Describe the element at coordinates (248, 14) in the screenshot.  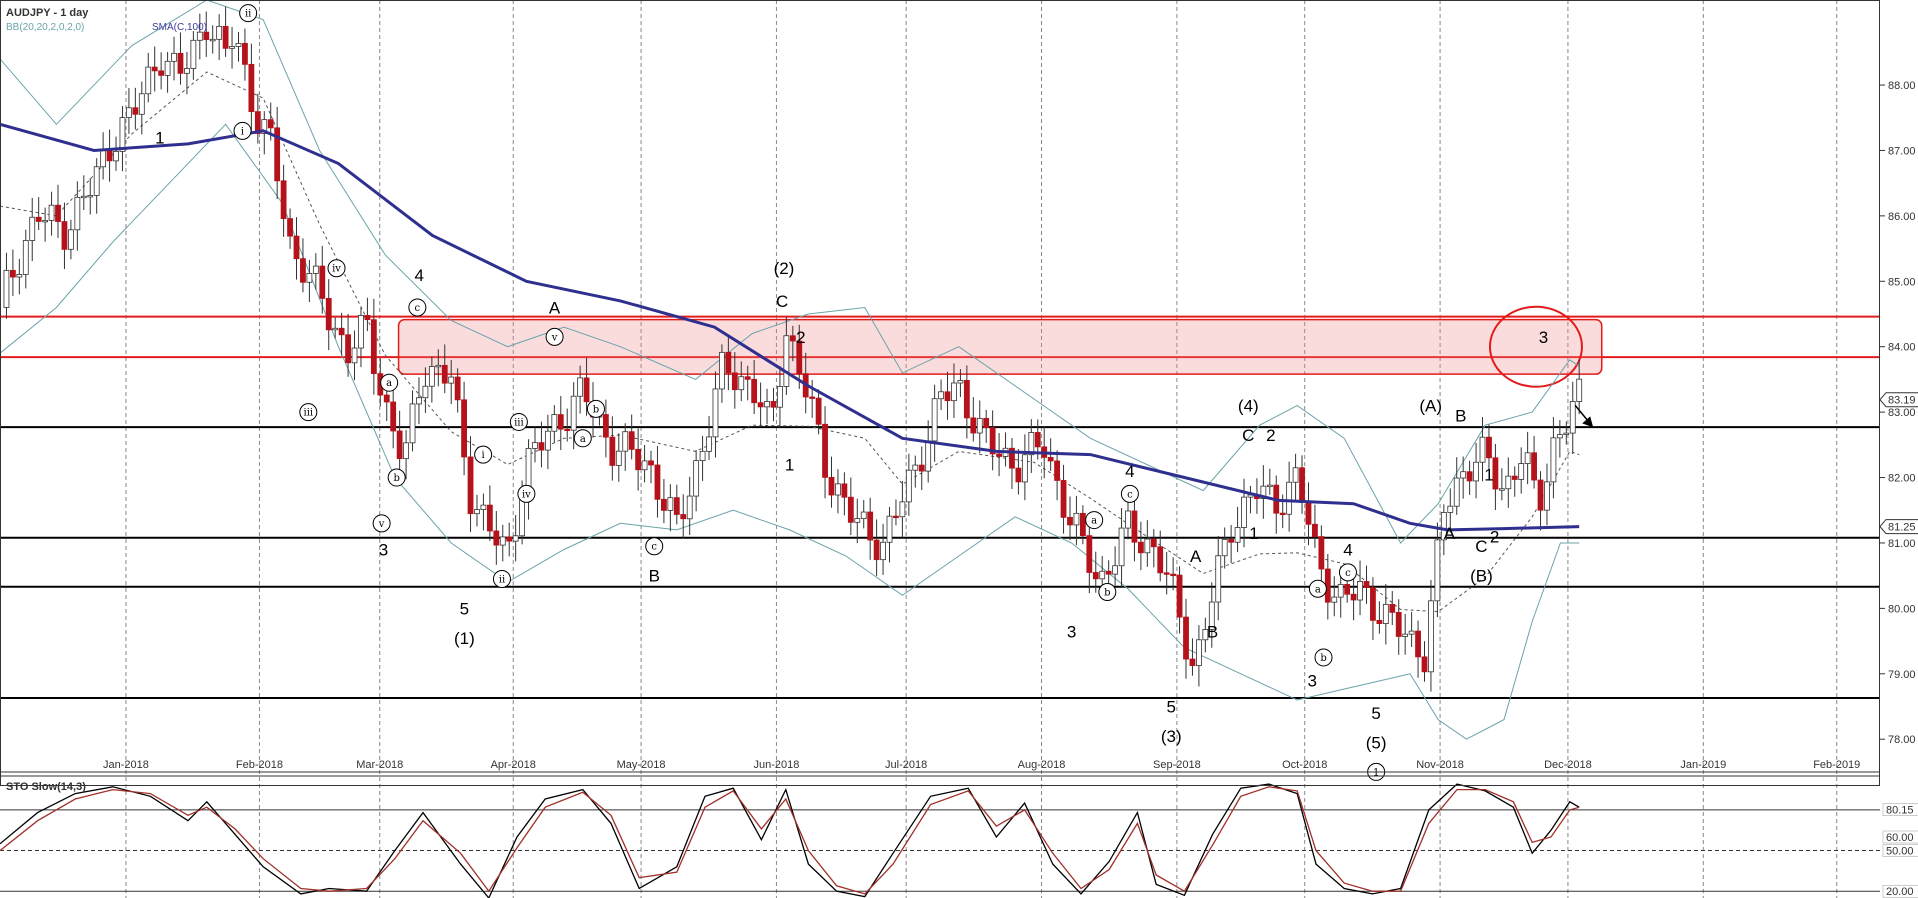
I see `wave-label: ii` at that location.